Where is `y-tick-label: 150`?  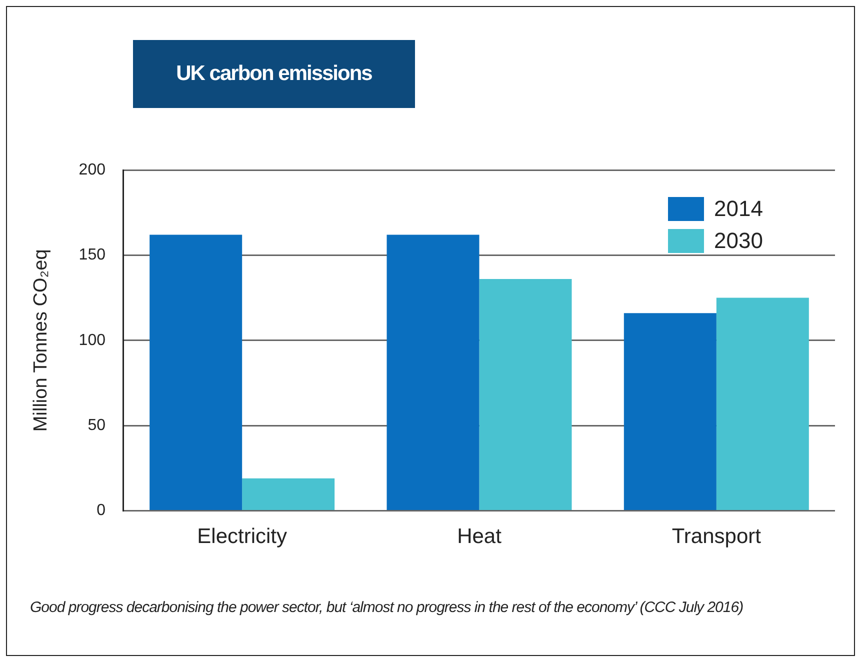
y-tick-label: 150 is located at coordinates (92, 255).